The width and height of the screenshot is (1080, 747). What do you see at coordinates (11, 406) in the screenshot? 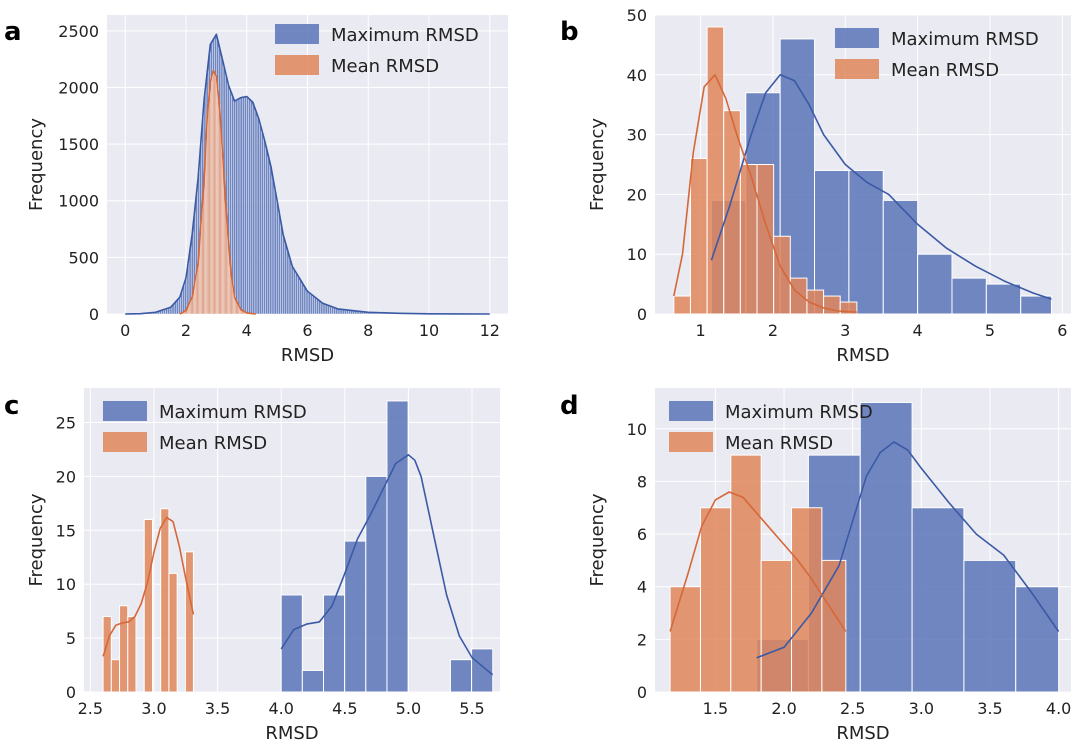
I see `panel-letter: c` at bounding box center [11, 406].